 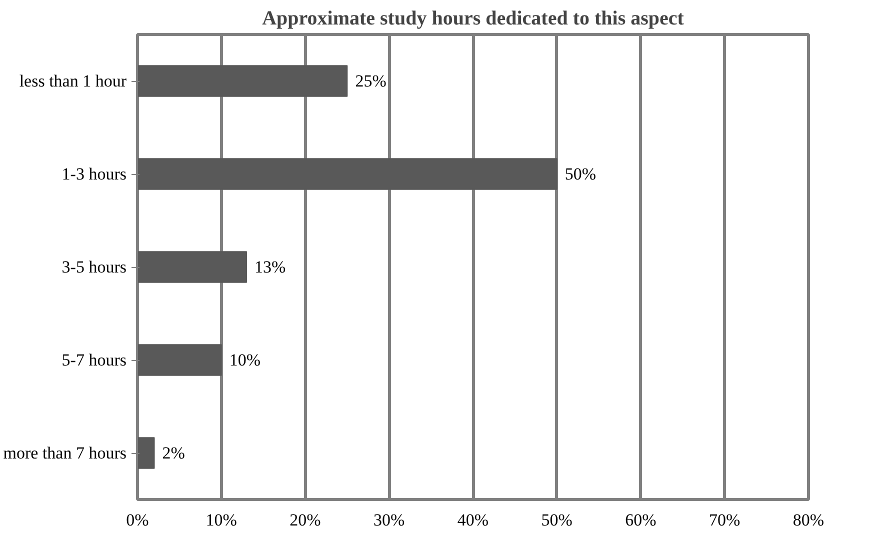 I want to click on x-tick-label: 50%, so click(x=556, y=520).